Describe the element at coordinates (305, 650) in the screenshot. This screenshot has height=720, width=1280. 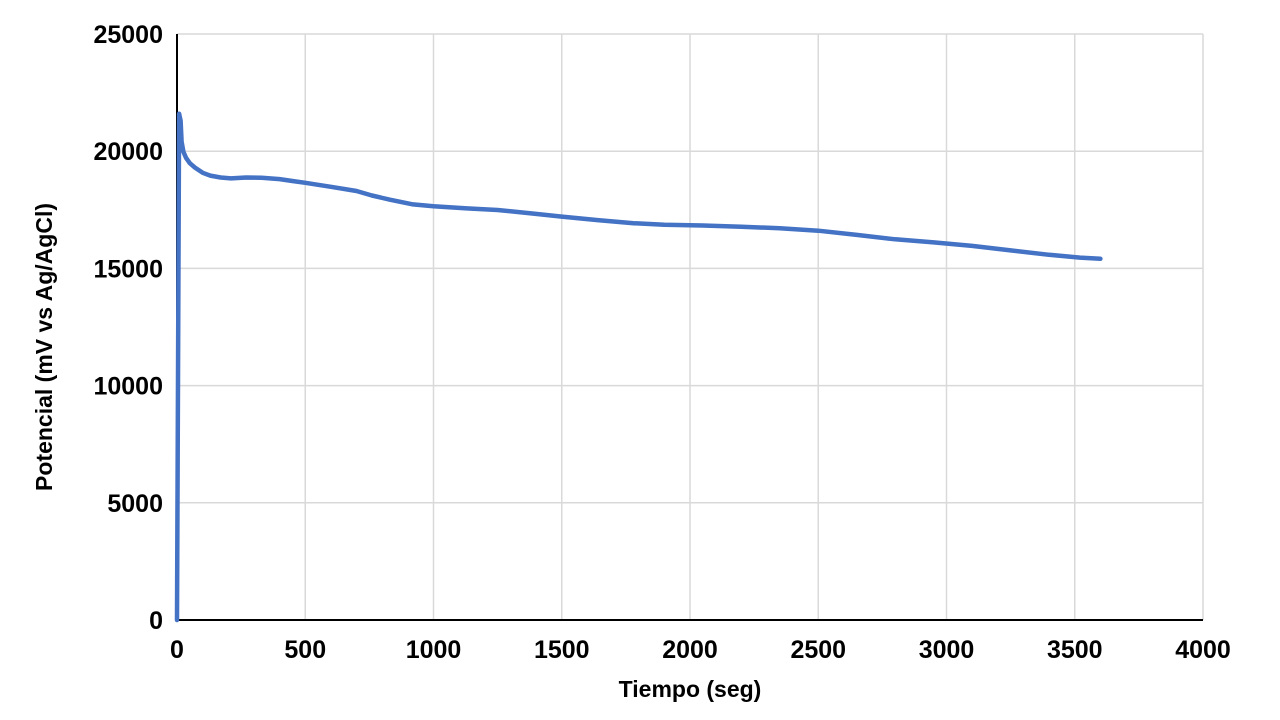
I see `x-tick-label: 500` at that location.